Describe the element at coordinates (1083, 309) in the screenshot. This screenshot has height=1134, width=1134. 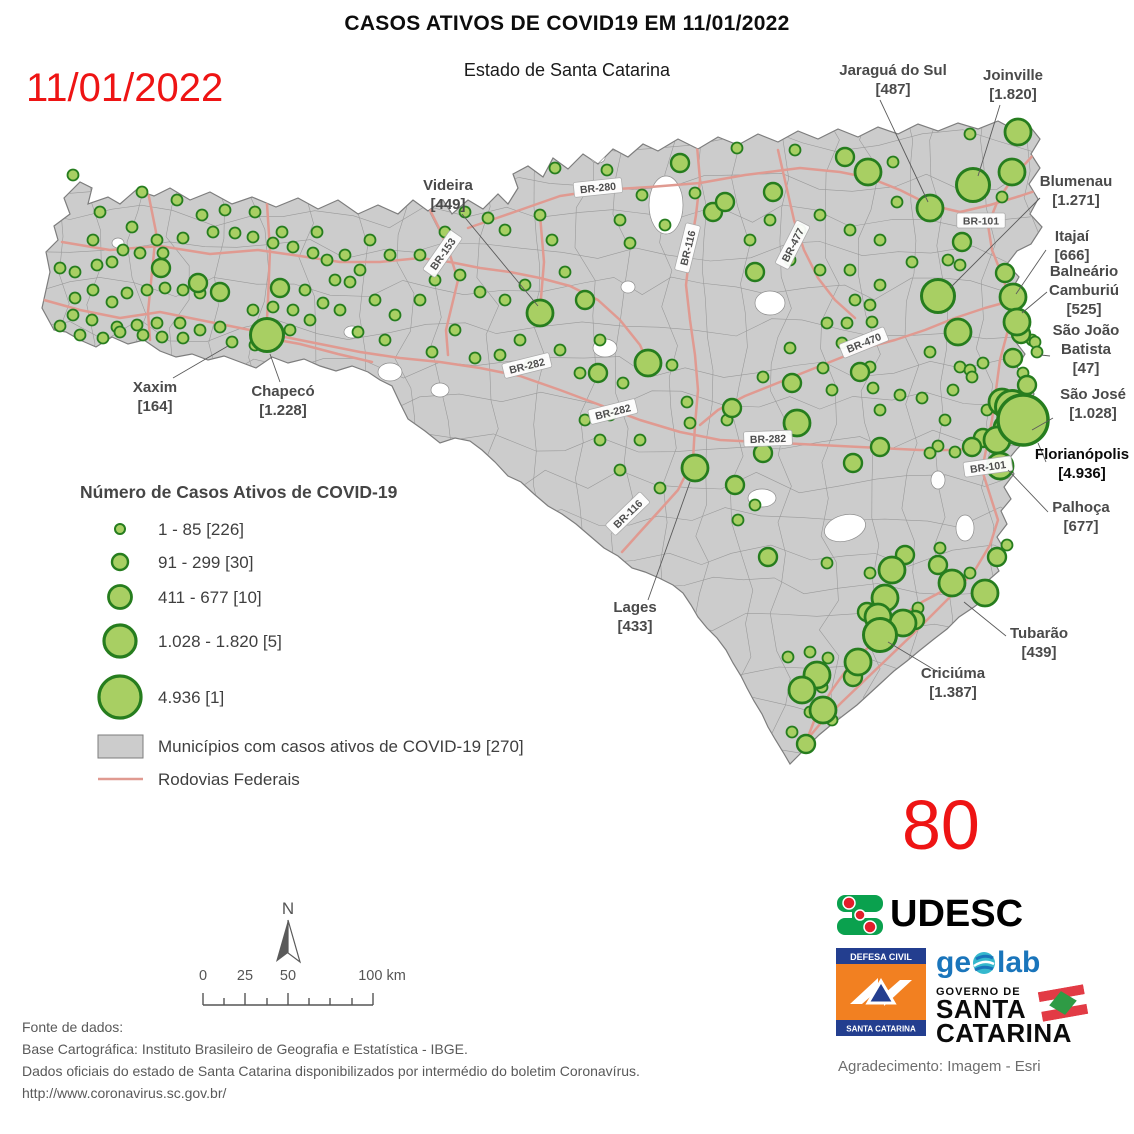
I see `city-label: [525]` at that location.